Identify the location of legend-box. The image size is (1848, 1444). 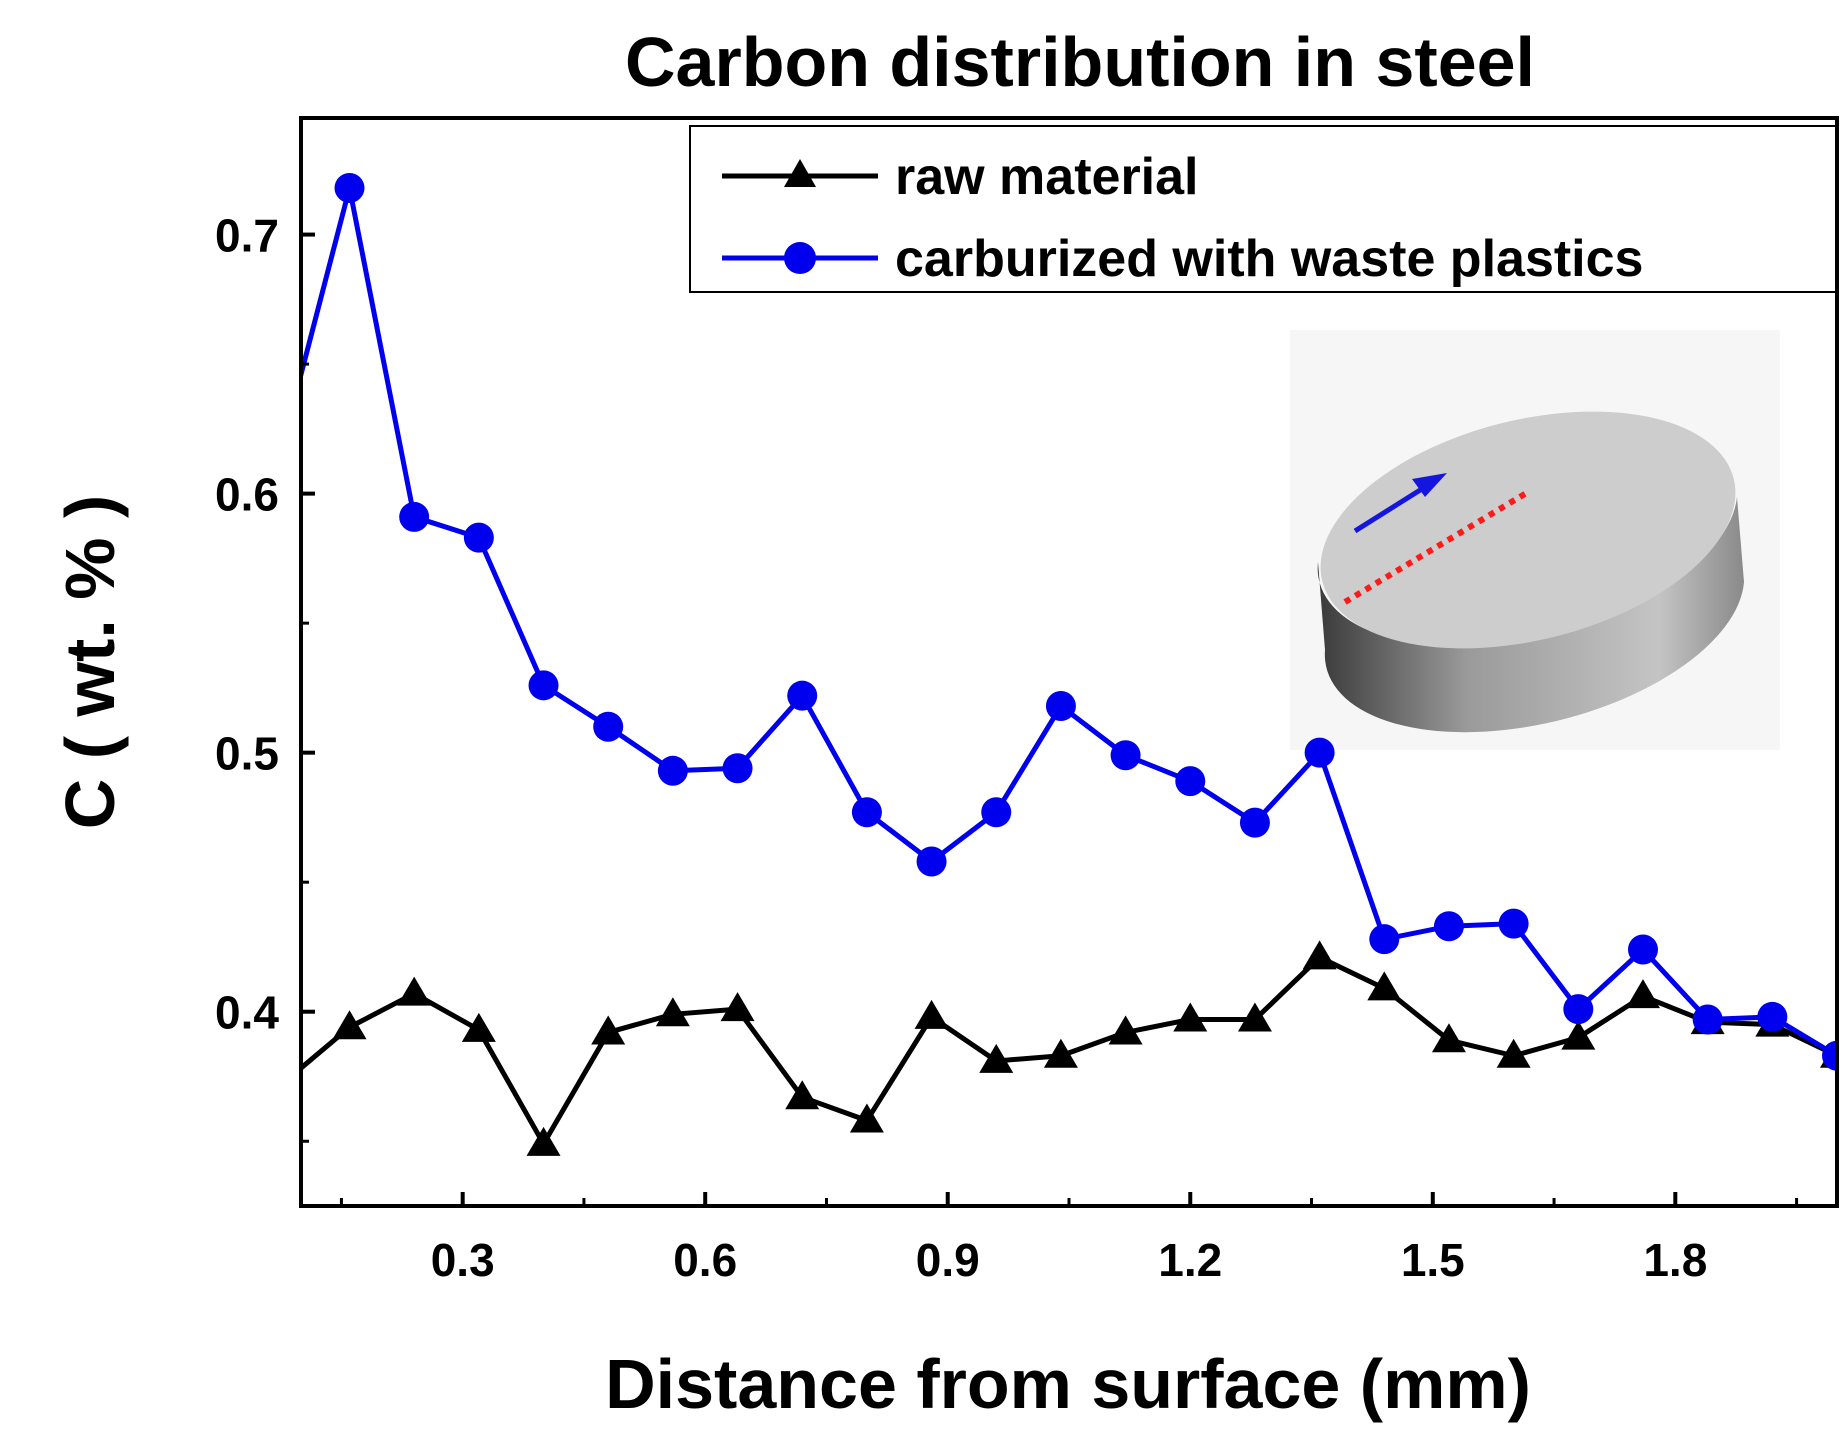
(1263, 209).